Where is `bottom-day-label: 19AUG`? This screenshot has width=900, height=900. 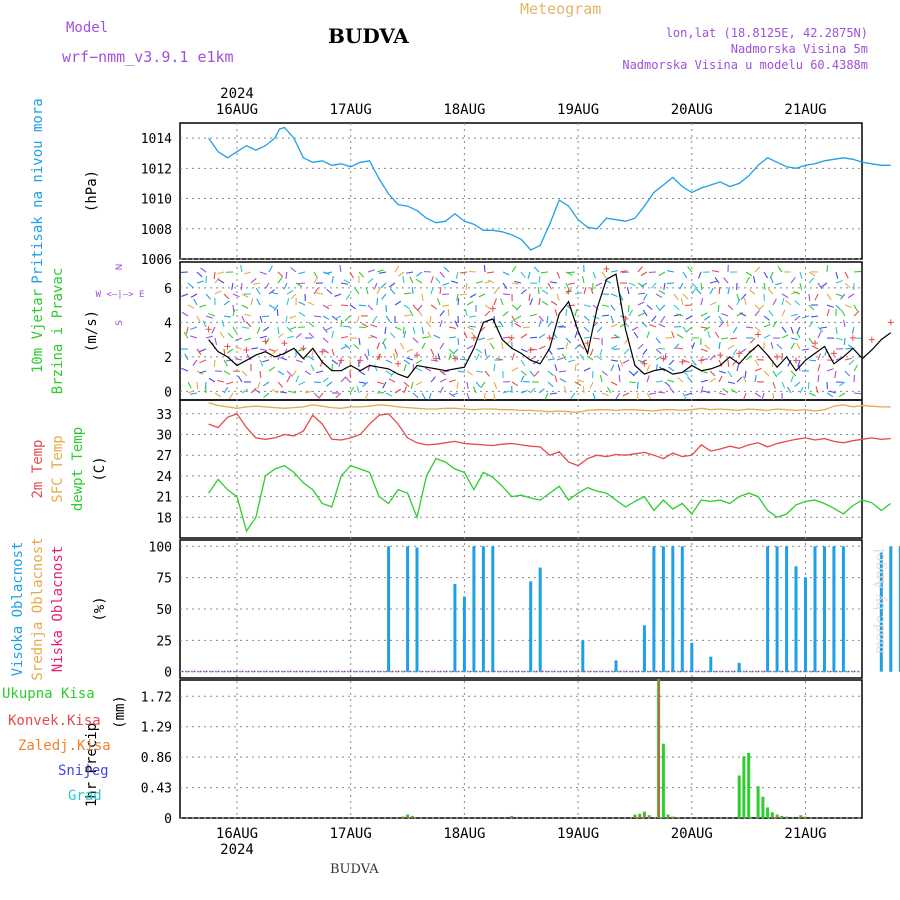
bottom-day-label: 19AUG is located at coordinates (578, 834).